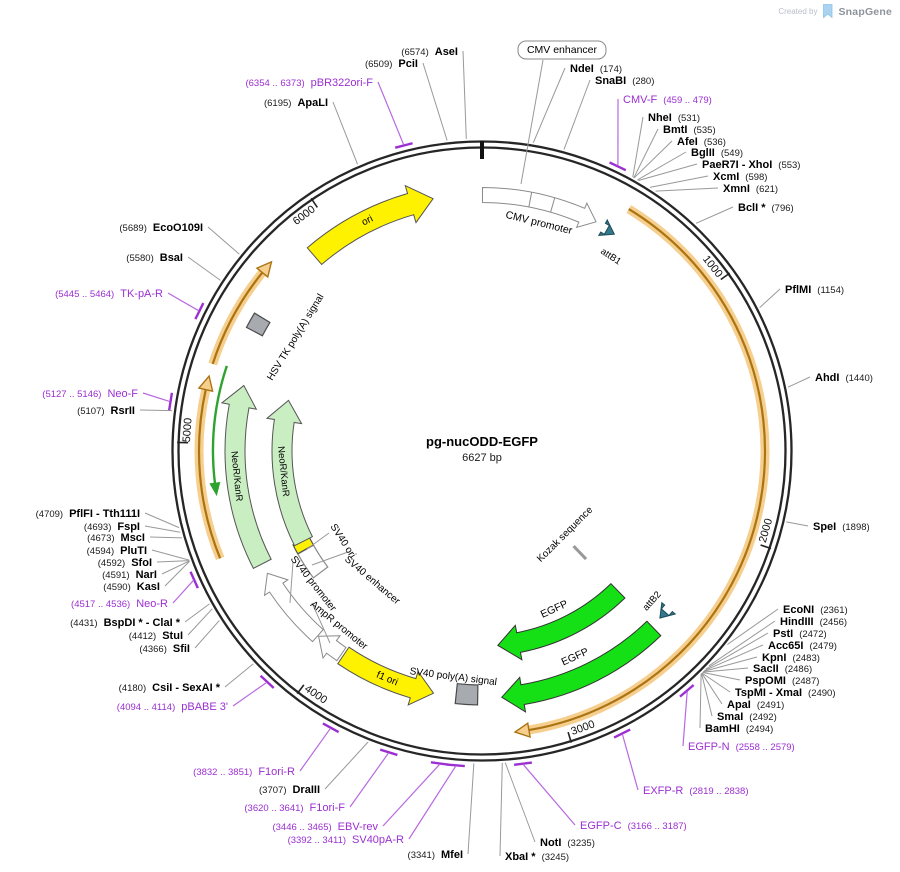 The width and height of the screenshot is (900, 872). Describe the element at coordinates (567, 843) in the screenshot. I see `noti-label: NotI (3235)` at that location.